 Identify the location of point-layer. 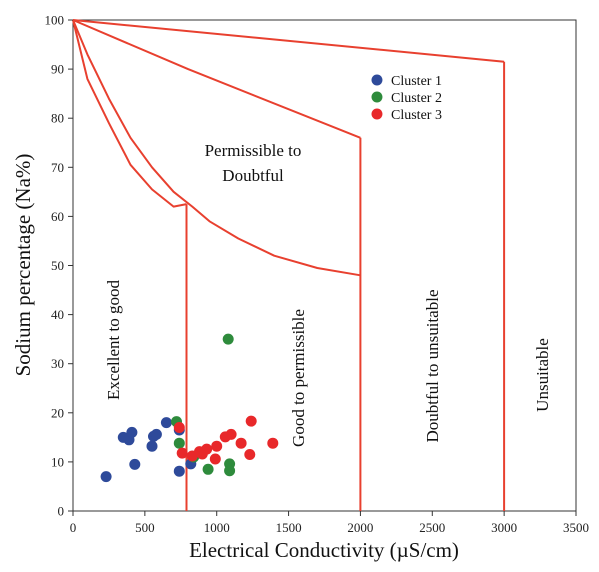
(189, 408).